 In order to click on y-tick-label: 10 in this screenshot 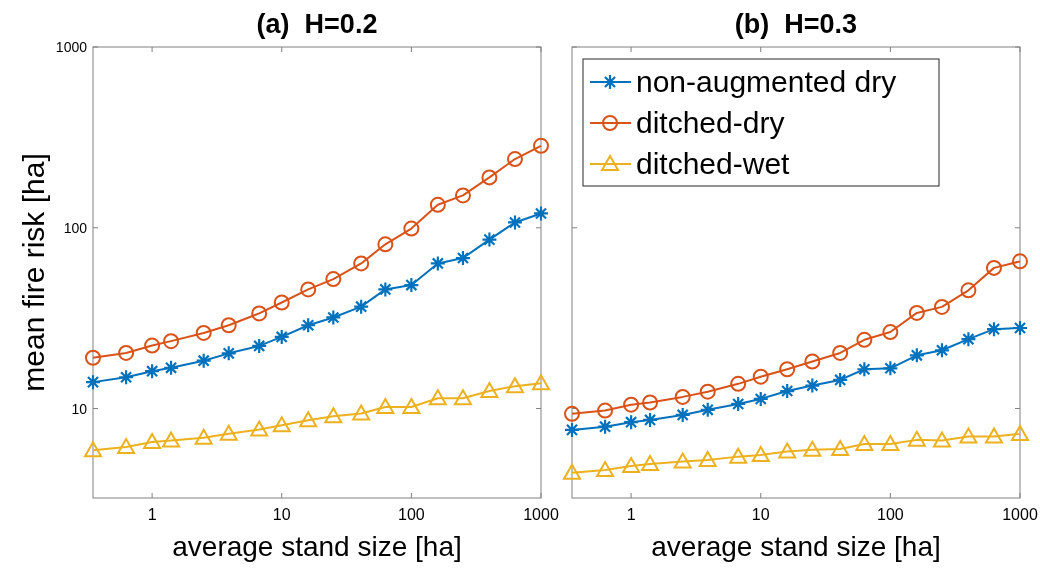, I will do `click(79, 408)`.